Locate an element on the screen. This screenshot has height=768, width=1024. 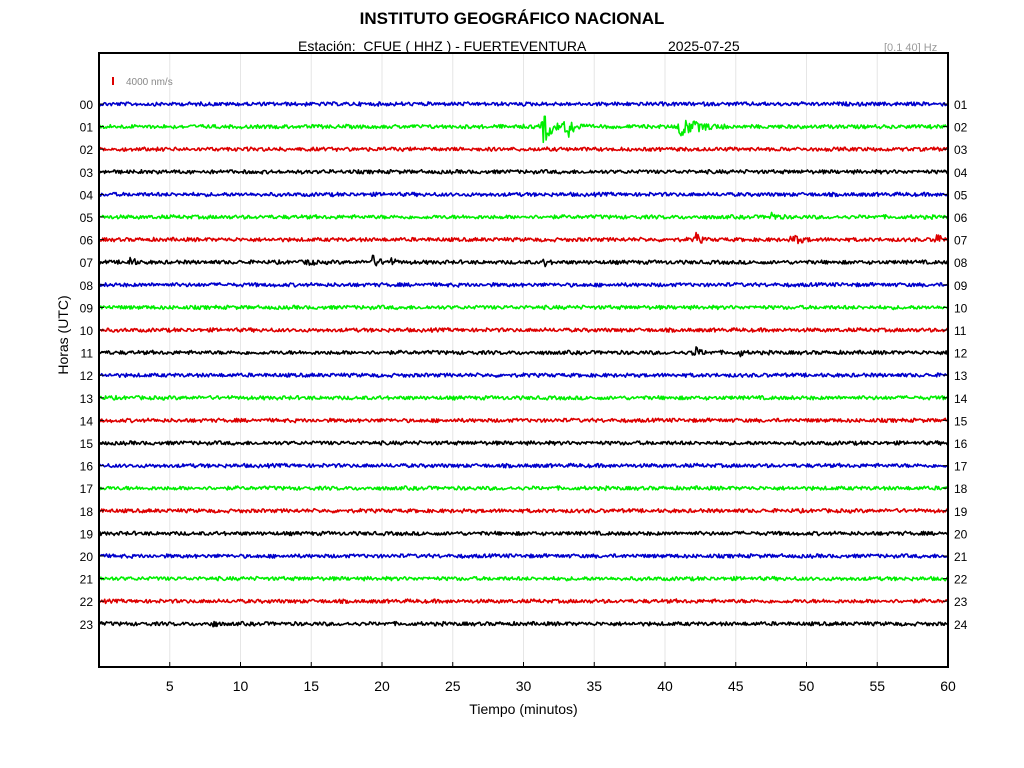
y-tick-label-right: 07 is located at coordinates (961, 241).